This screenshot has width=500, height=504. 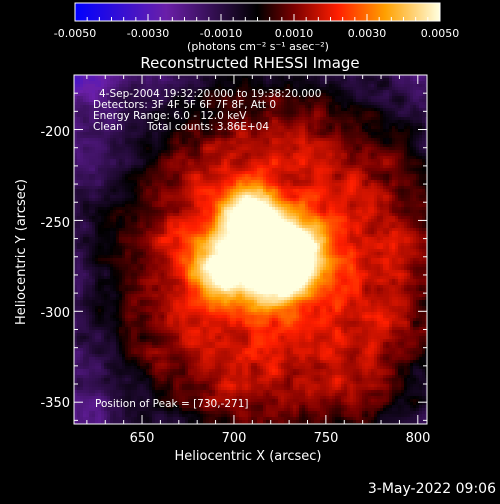 What do you see at coordinates (75, 33) in the screenshot?
I see `colorbar-tick-0: -0.0050` at bounding box center [75, 33].